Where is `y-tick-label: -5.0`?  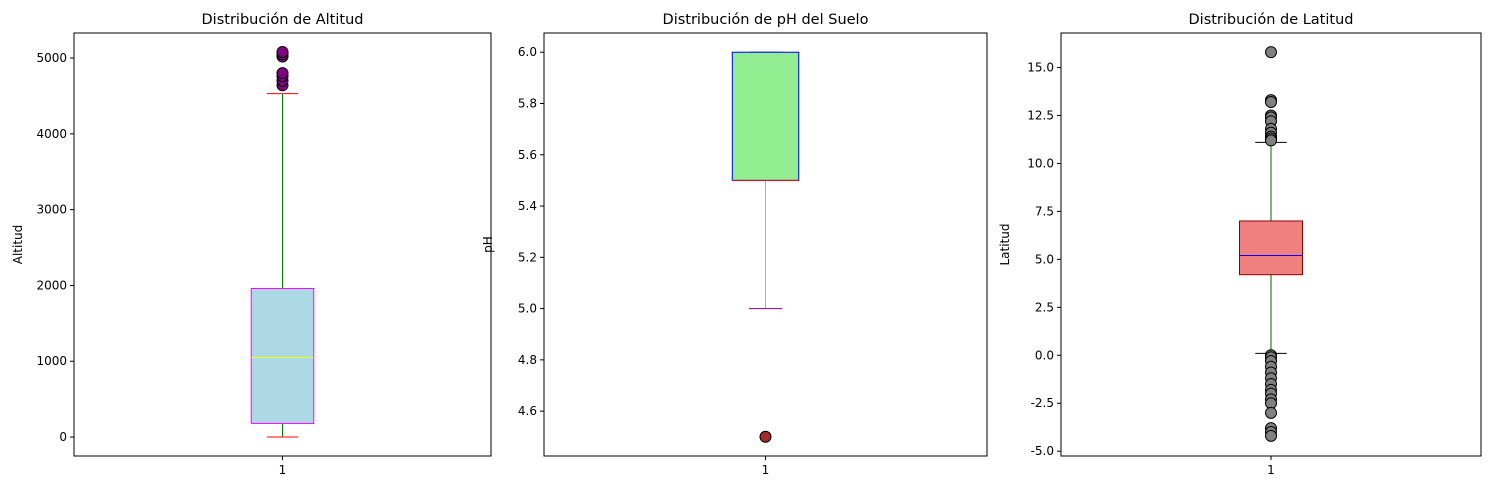 y-tick-label: -5.0 is located at coordinates (1042, 451).